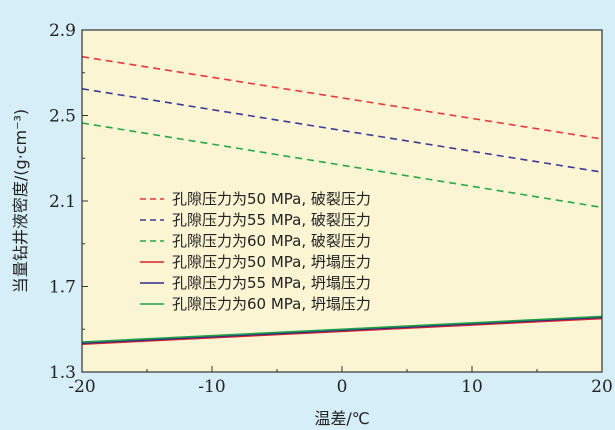  What do you see at coordinates (271, 283) in the screenshot?
I see `legend-label-5: 孔隙压力为55 MPa, 坍塌压力` at bounding box center [271, 283].